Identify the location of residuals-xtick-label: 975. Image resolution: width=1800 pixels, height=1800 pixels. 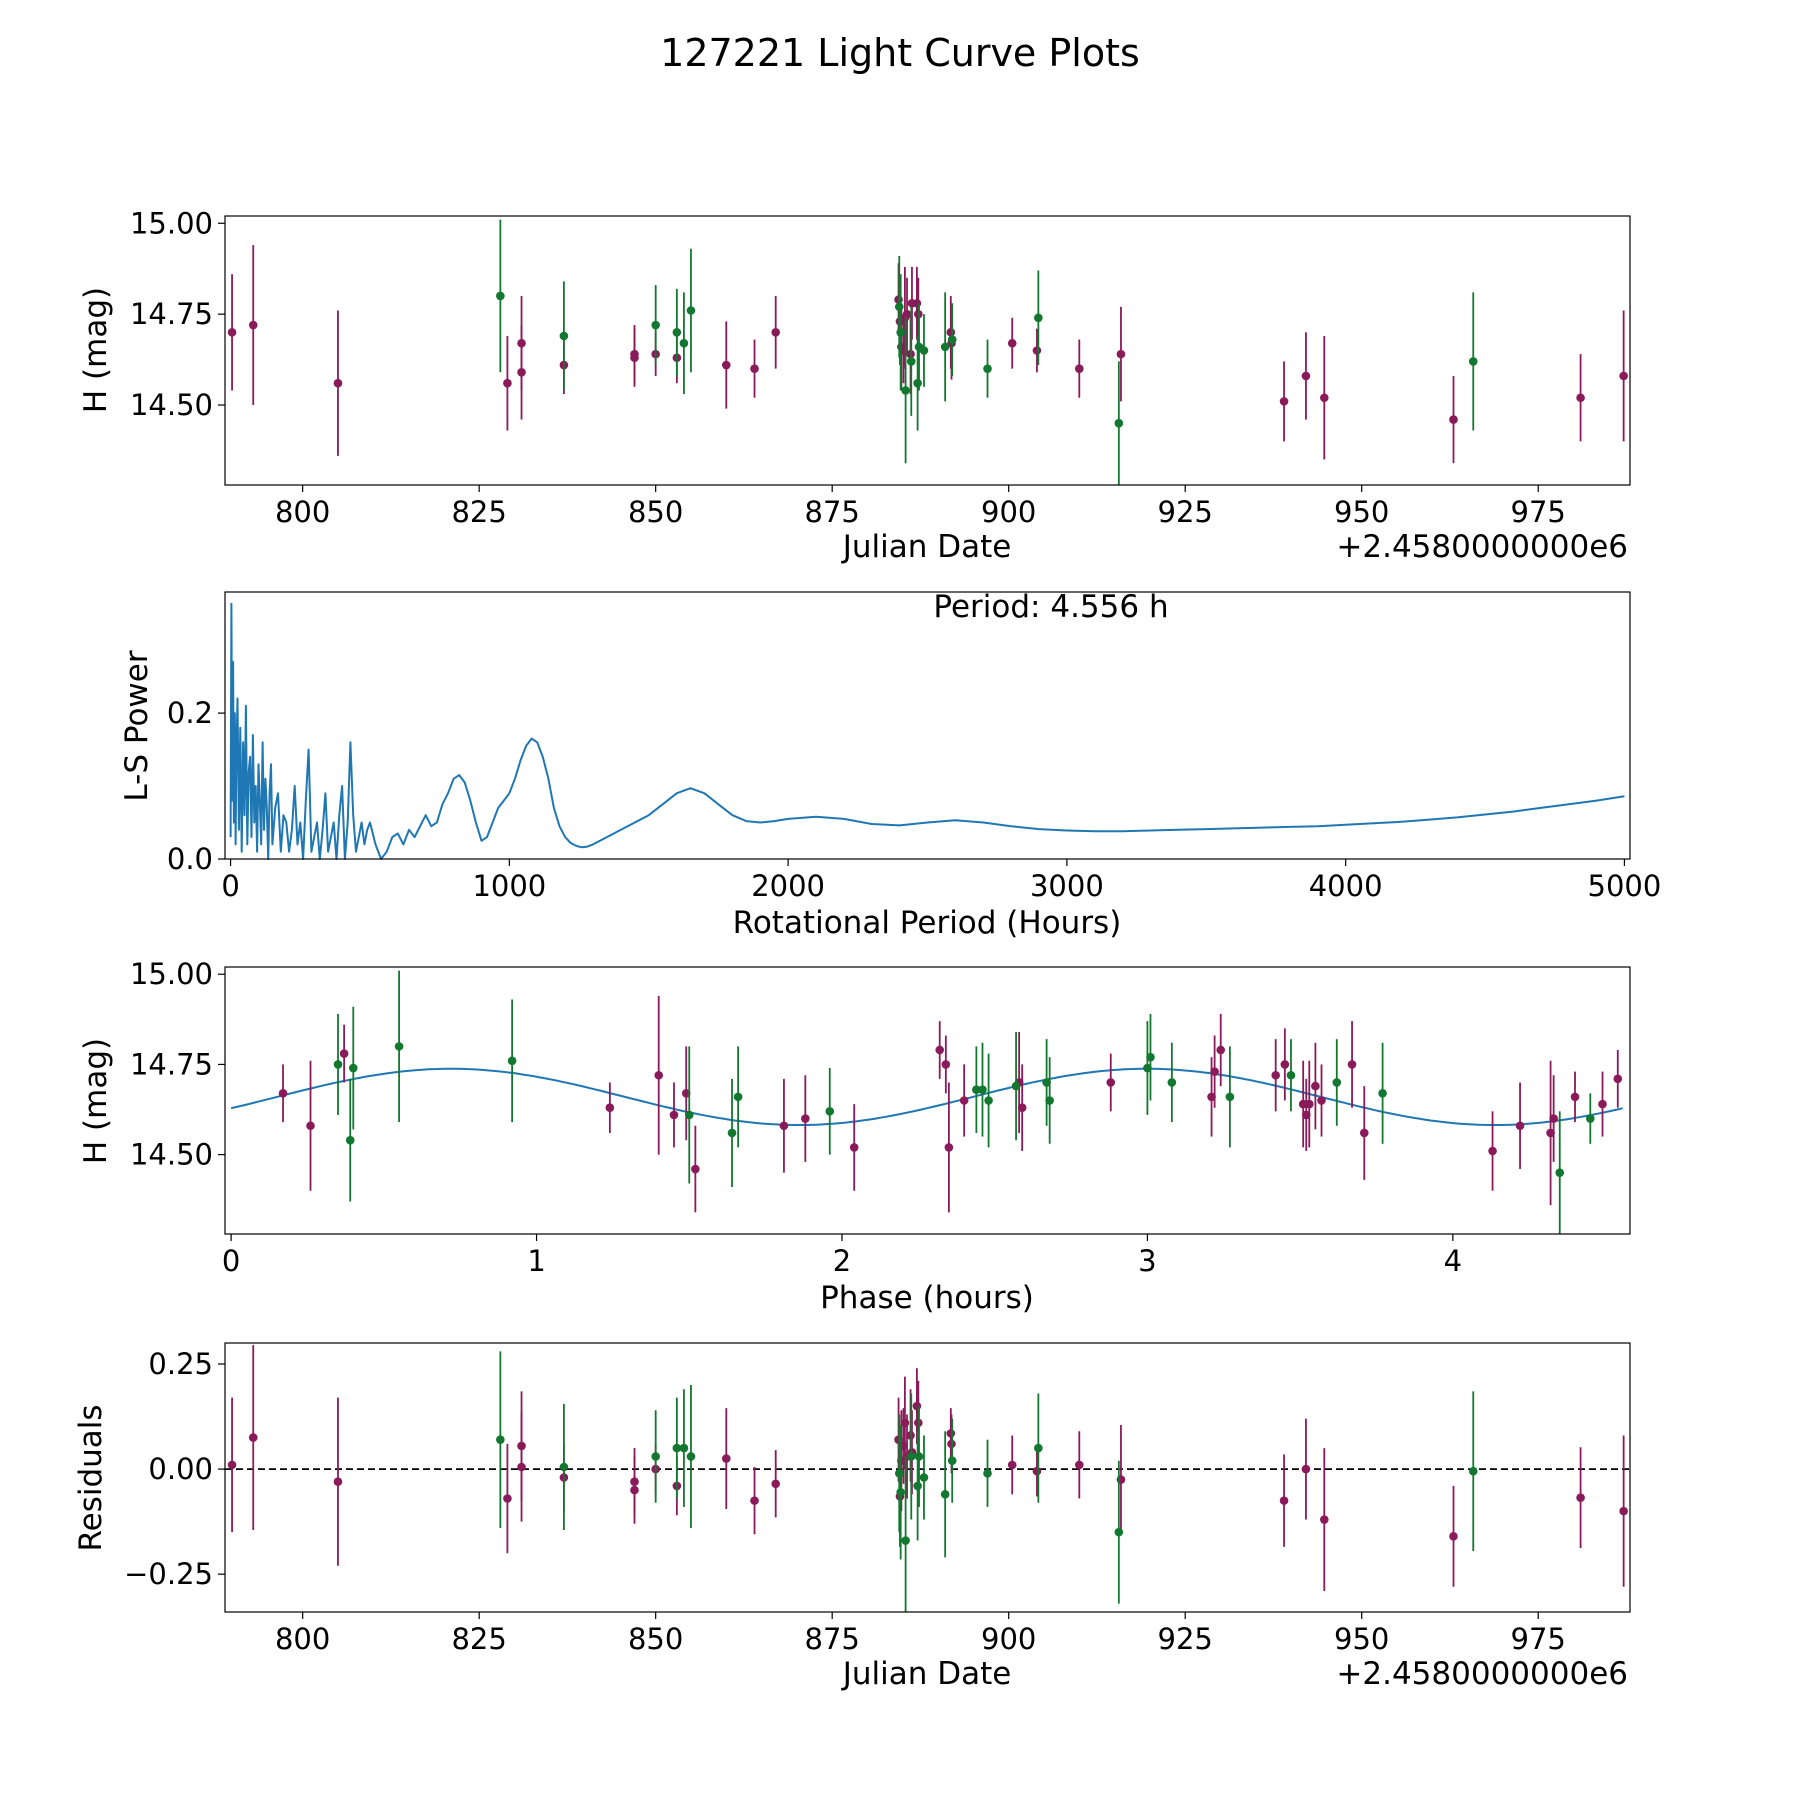
(1538, 1639).